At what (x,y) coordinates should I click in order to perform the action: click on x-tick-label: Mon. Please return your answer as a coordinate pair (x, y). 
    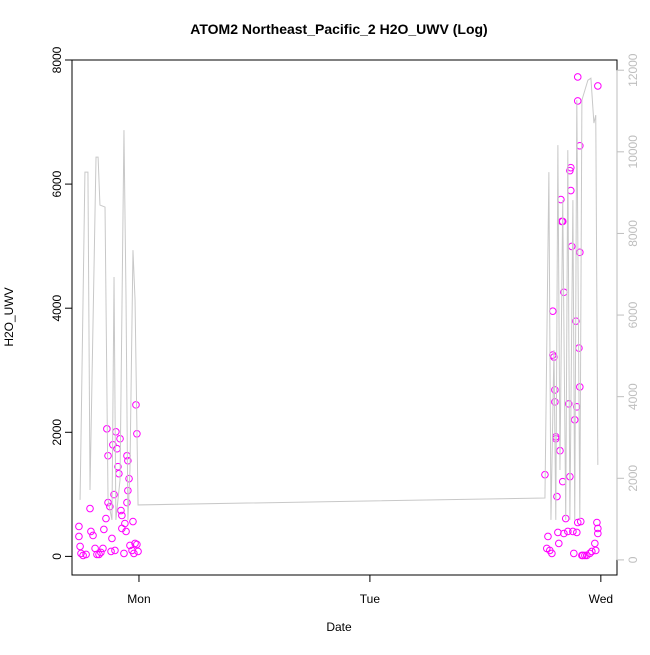
    Looking at the image, I should click on (138, 599).